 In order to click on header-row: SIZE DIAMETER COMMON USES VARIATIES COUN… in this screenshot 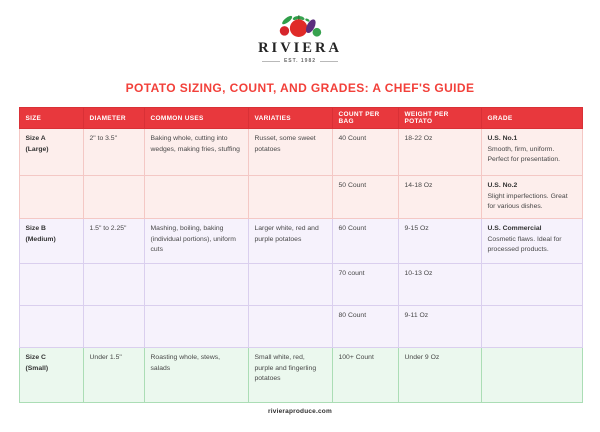, I will do `click(300, 118)`.